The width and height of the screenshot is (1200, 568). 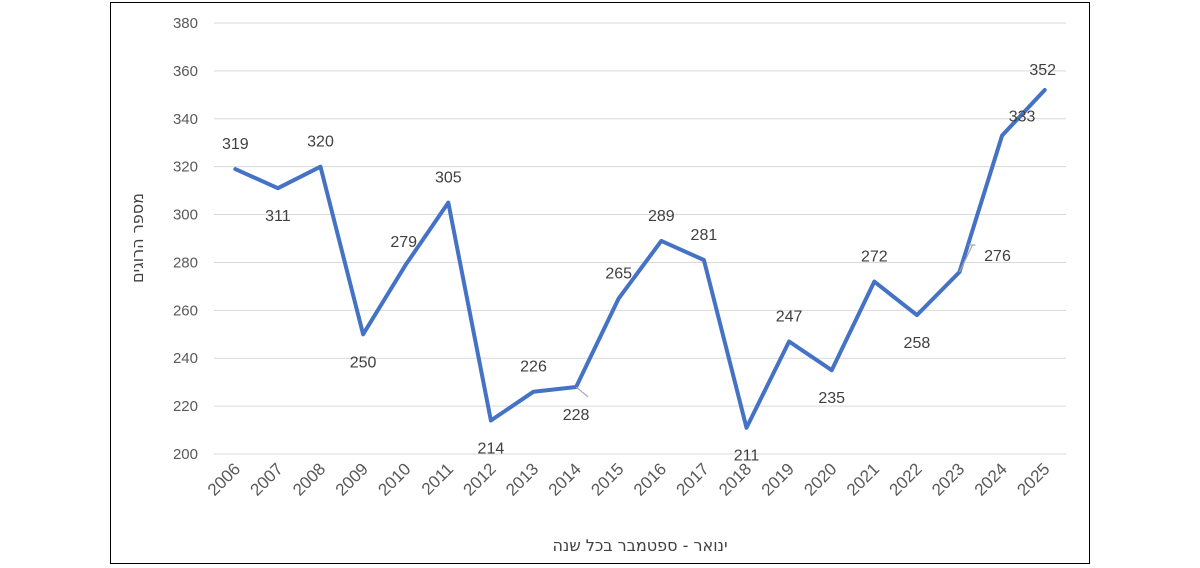 I want to click on x-tick-label: 2011, so click(x=437, y=478).